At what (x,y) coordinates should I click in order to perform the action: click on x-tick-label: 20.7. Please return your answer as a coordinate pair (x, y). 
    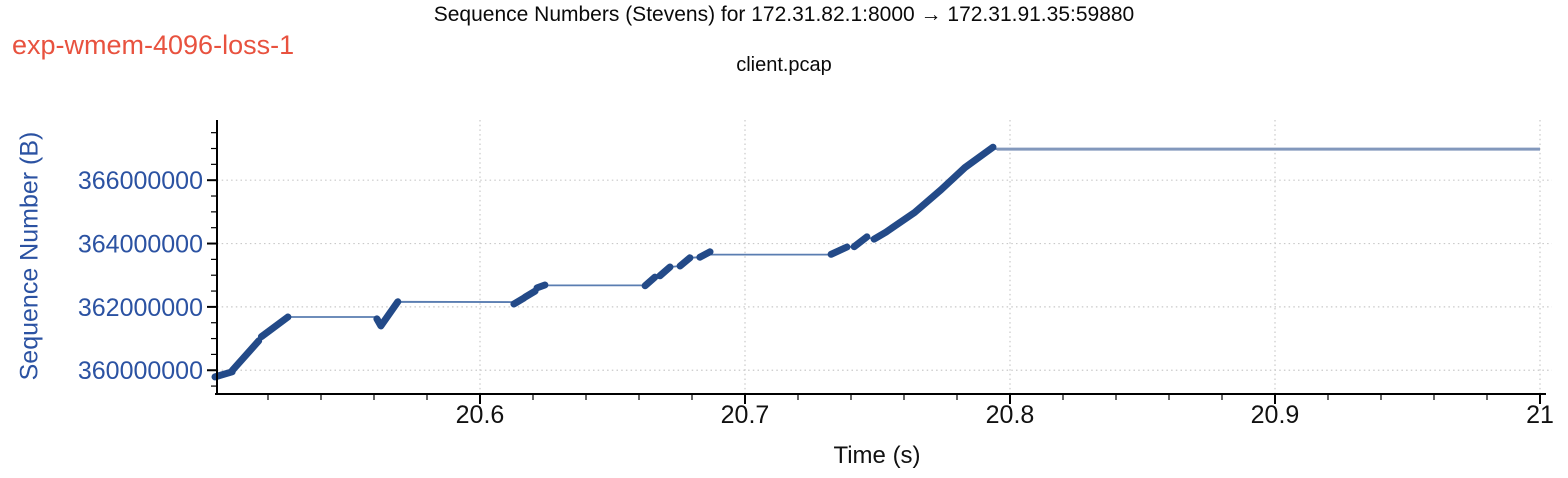
    Looking at the image, I should click on (745, 415).